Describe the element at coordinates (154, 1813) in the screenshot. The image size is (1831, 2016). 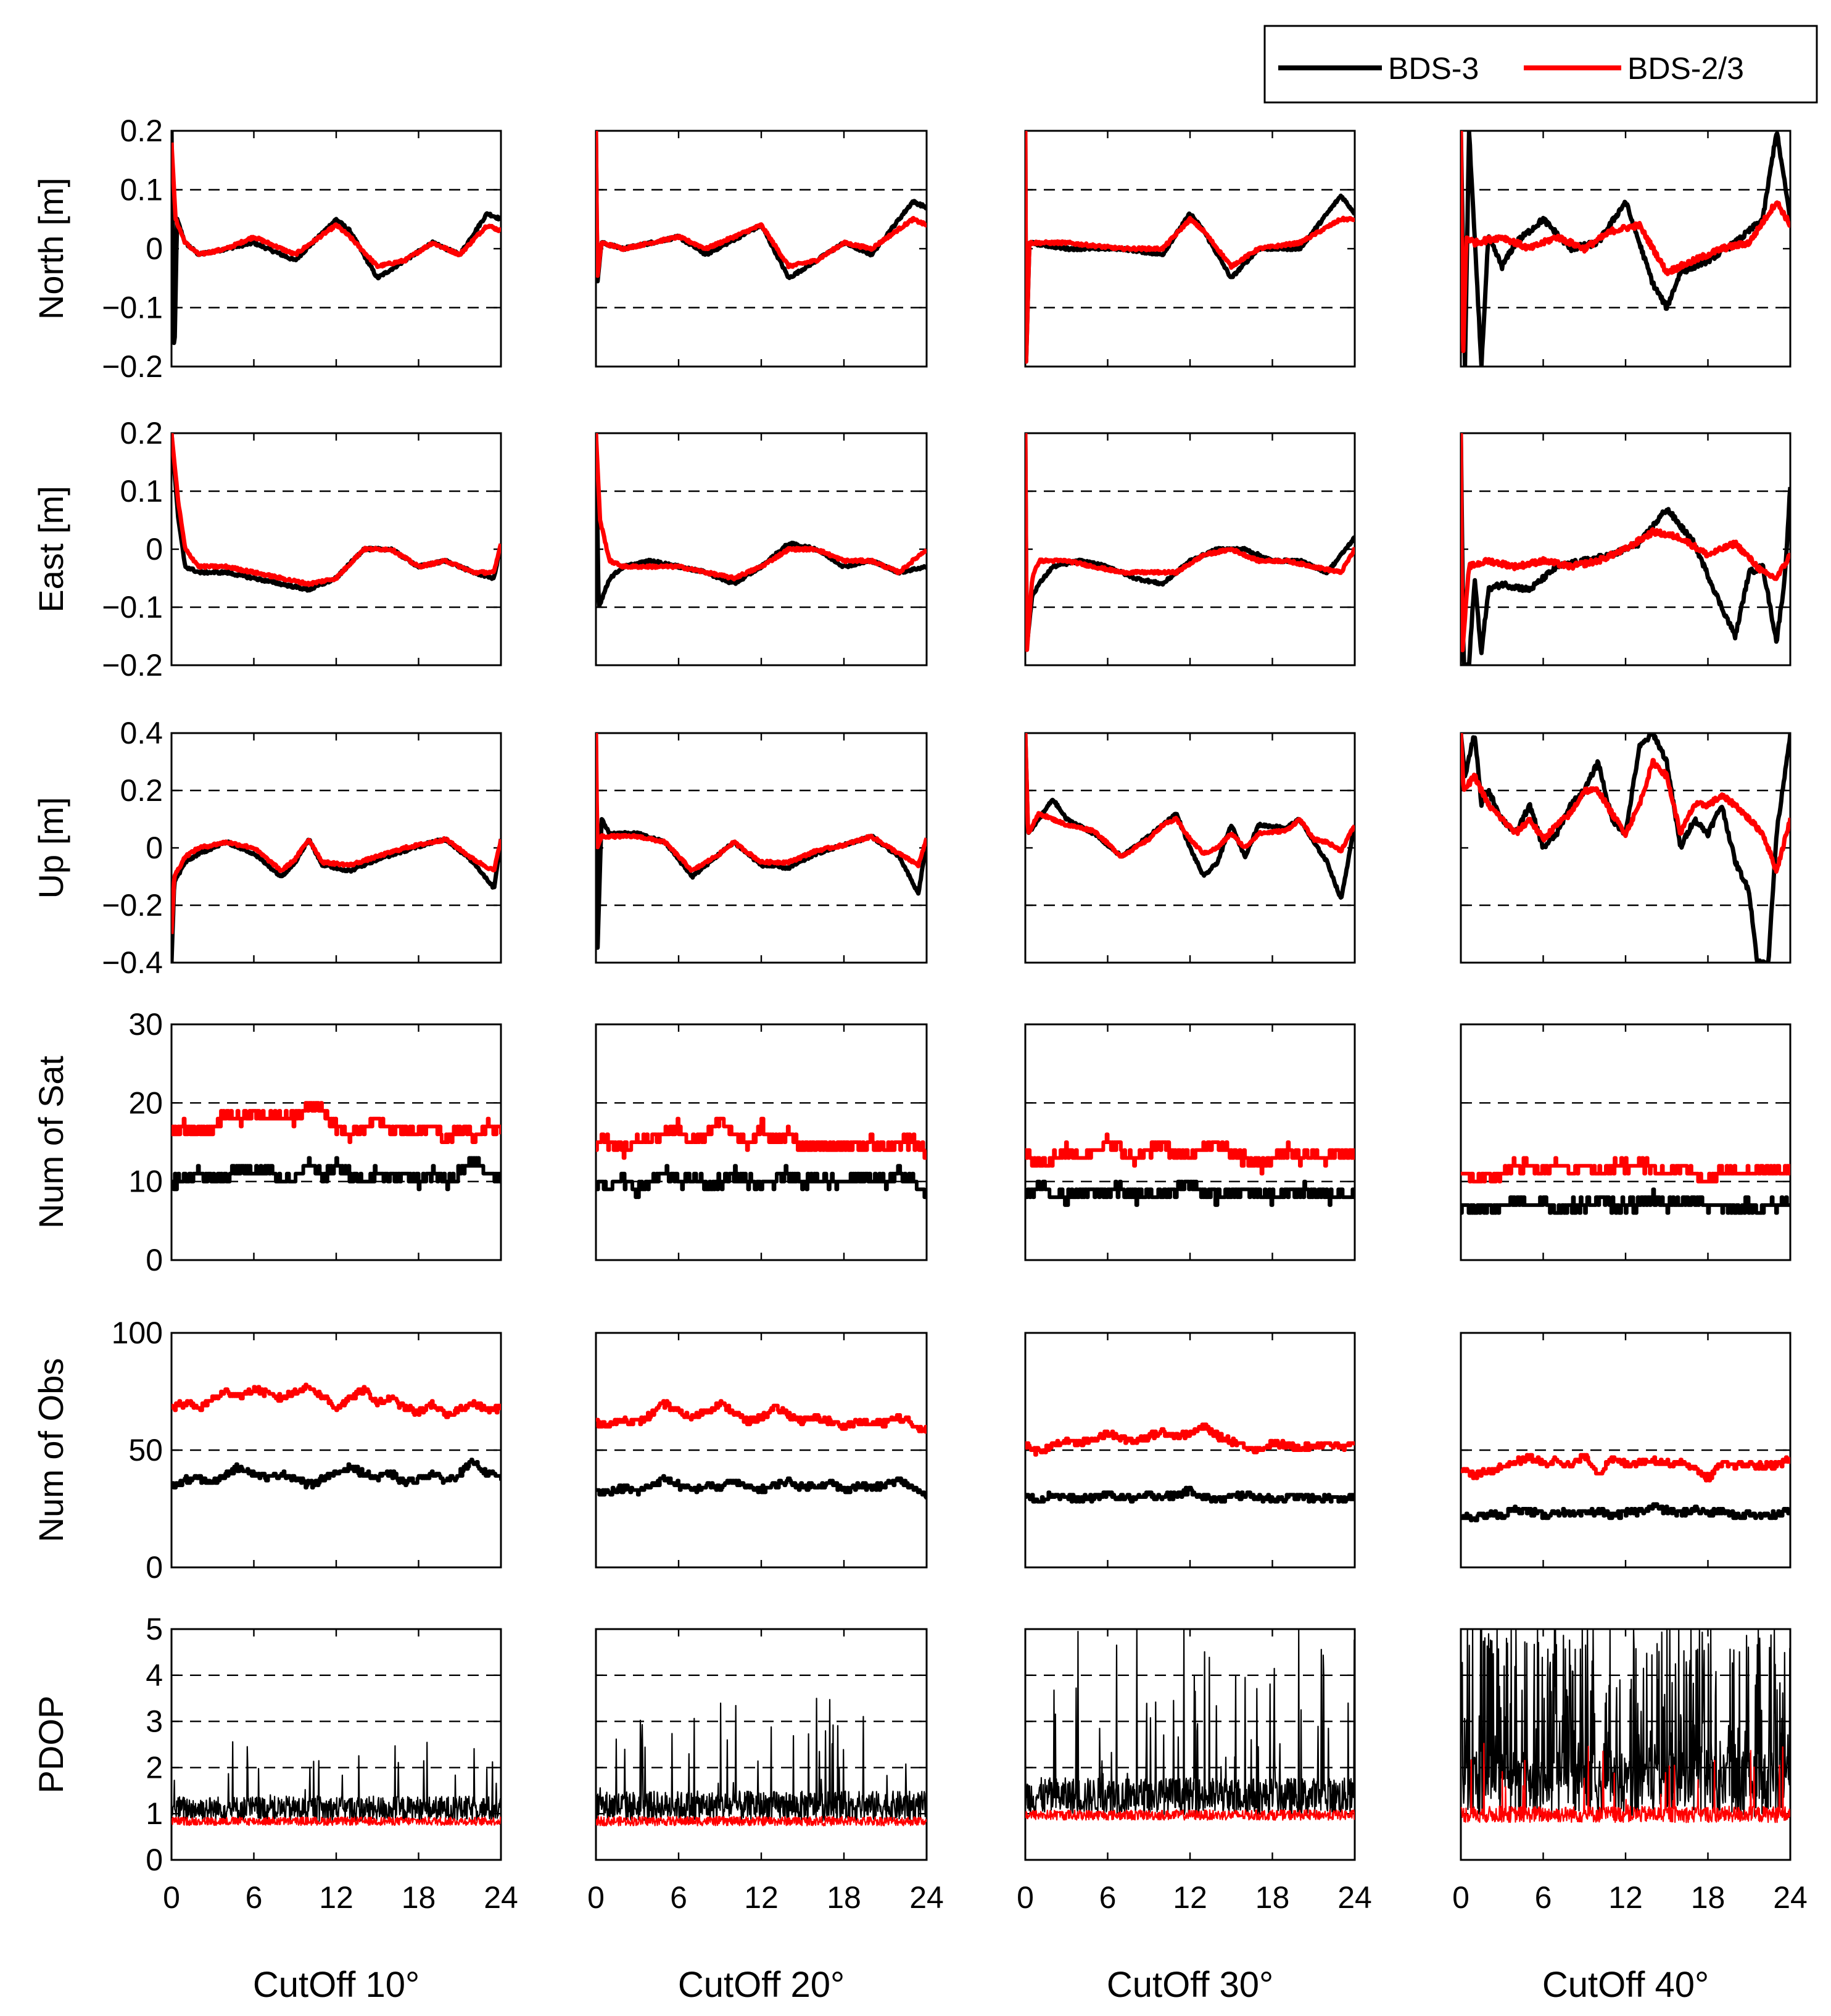
I see `y-tick-label: 1` at that location.